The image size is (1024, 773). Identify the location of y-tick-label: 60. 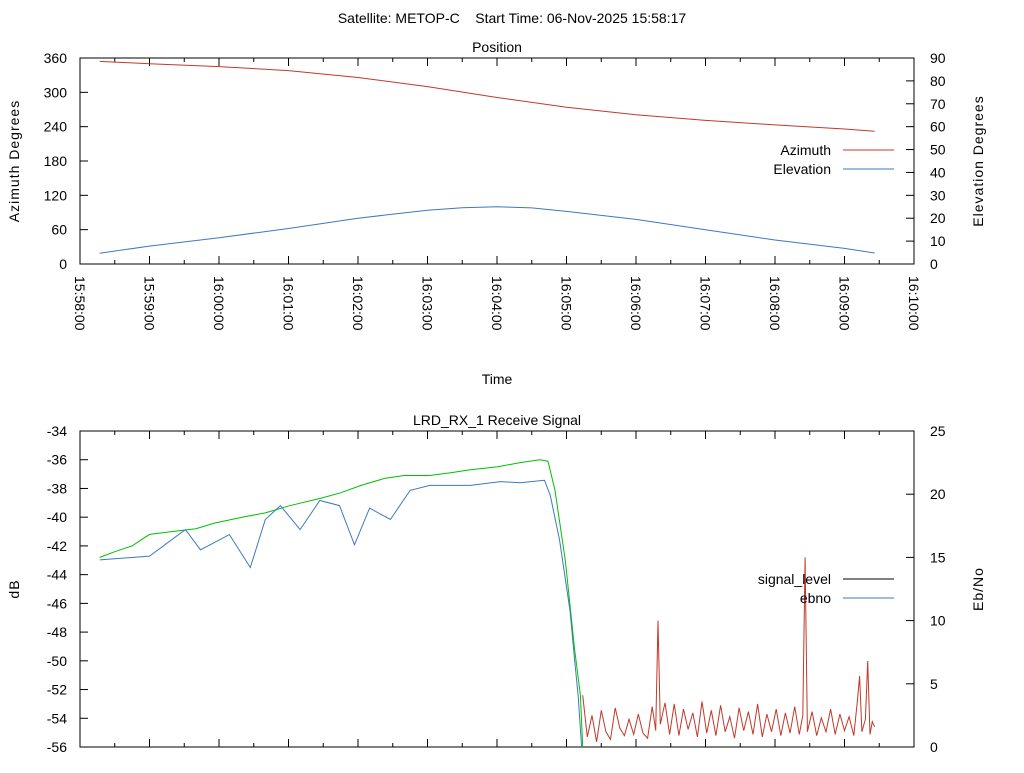
(59, 230).